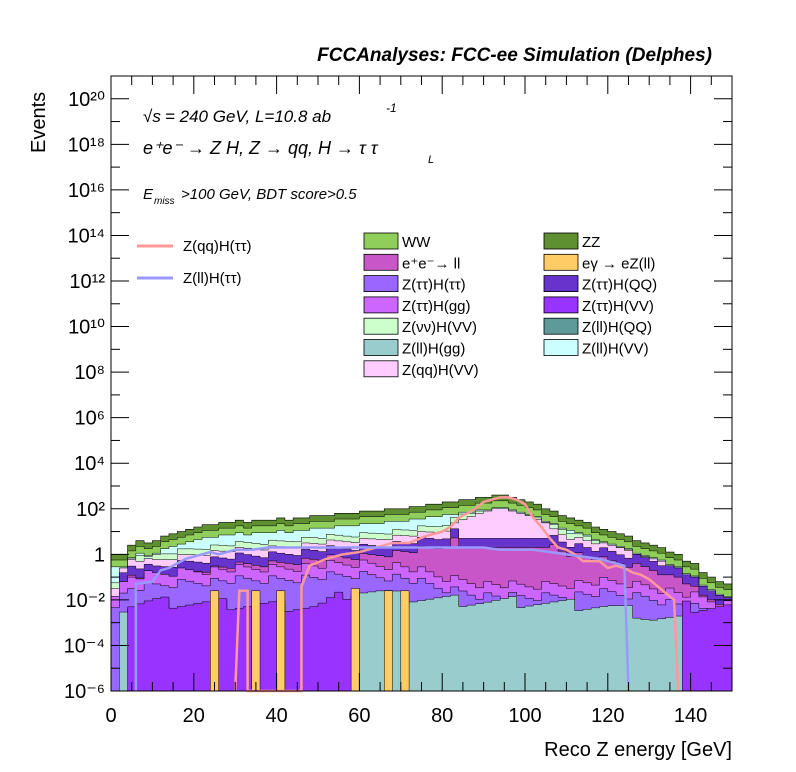 Image resolution: width=796 pixels, height=772 pixels. Describe the element at coordinates (152, 116) in the screenshot. I see `annotation-sqrt-s-symbol: √s` at that location.